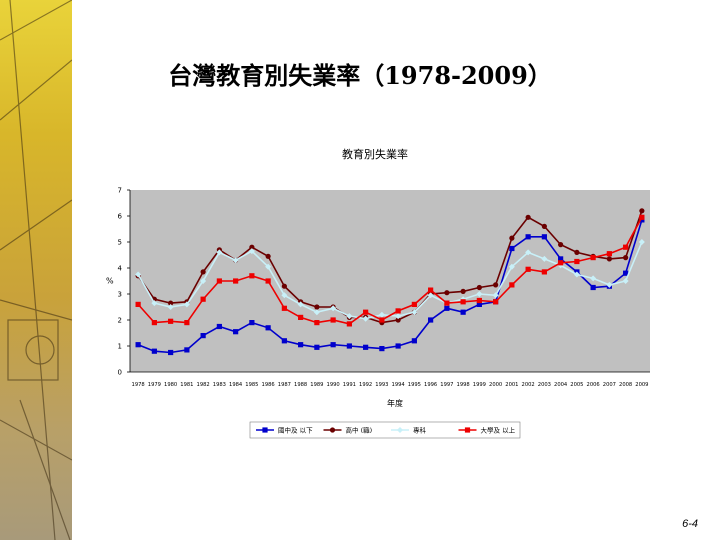 The image size is (720, 540). I want to click on x-tick-label: 2002, so click(528, 385).